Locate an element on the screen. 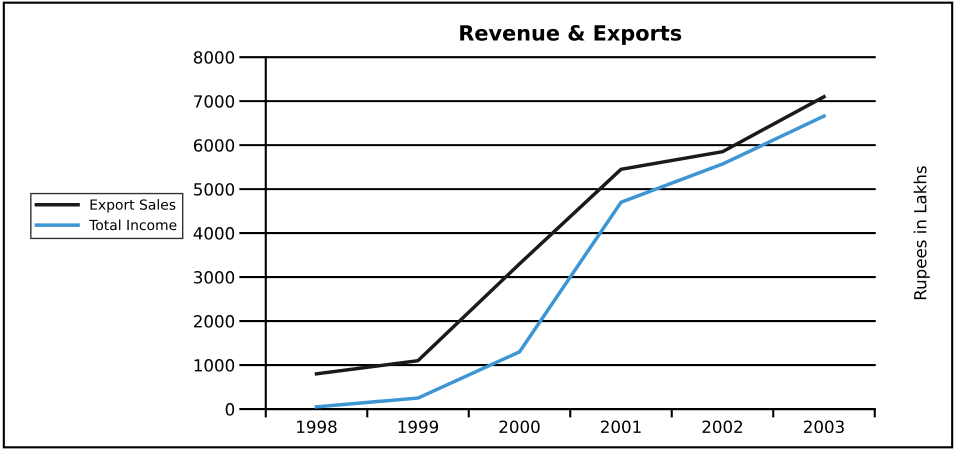  y-tick-label: 3000 is located at coordinates (214, 277).